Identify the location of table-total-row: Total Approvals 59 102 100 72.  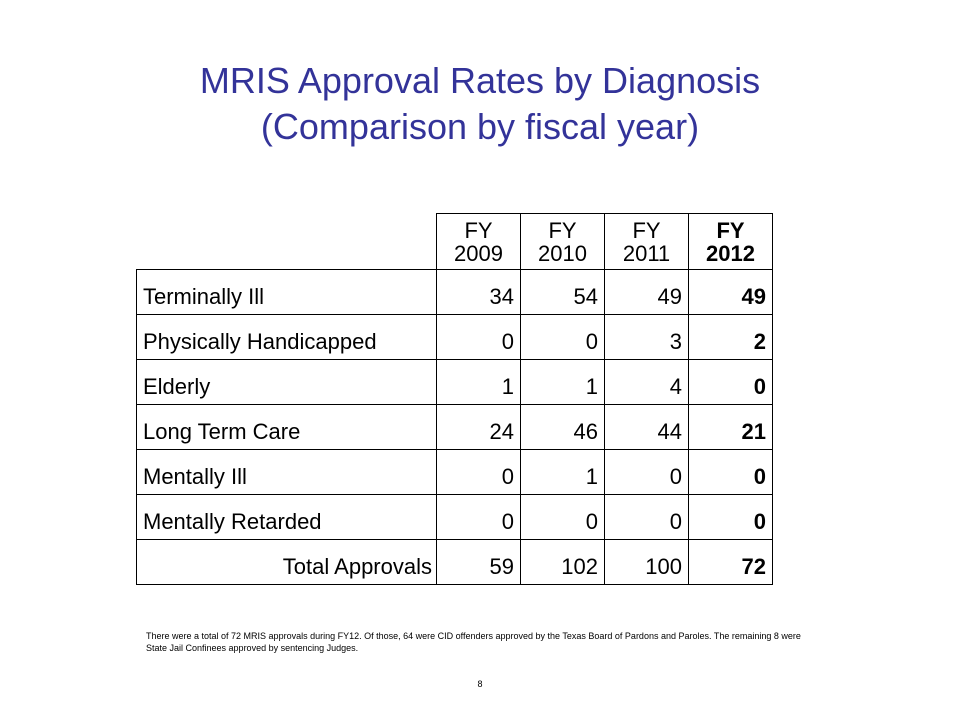
(454, 562).